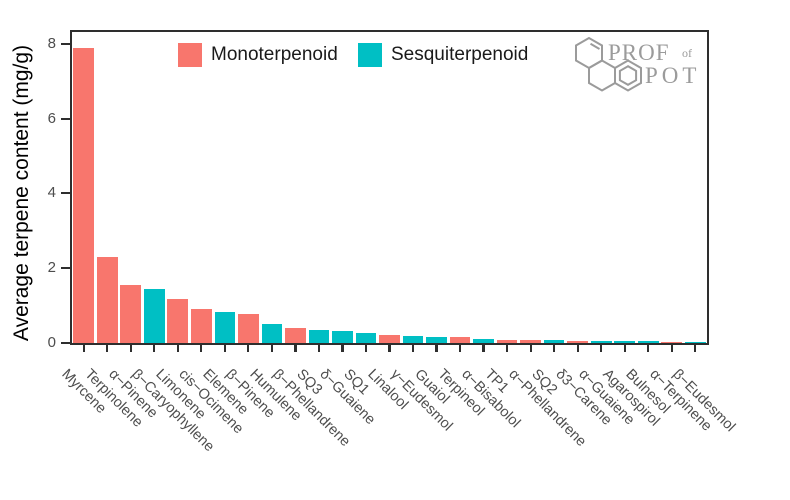  I want to click on bar-cis−Ocimene, so click(201, 325).